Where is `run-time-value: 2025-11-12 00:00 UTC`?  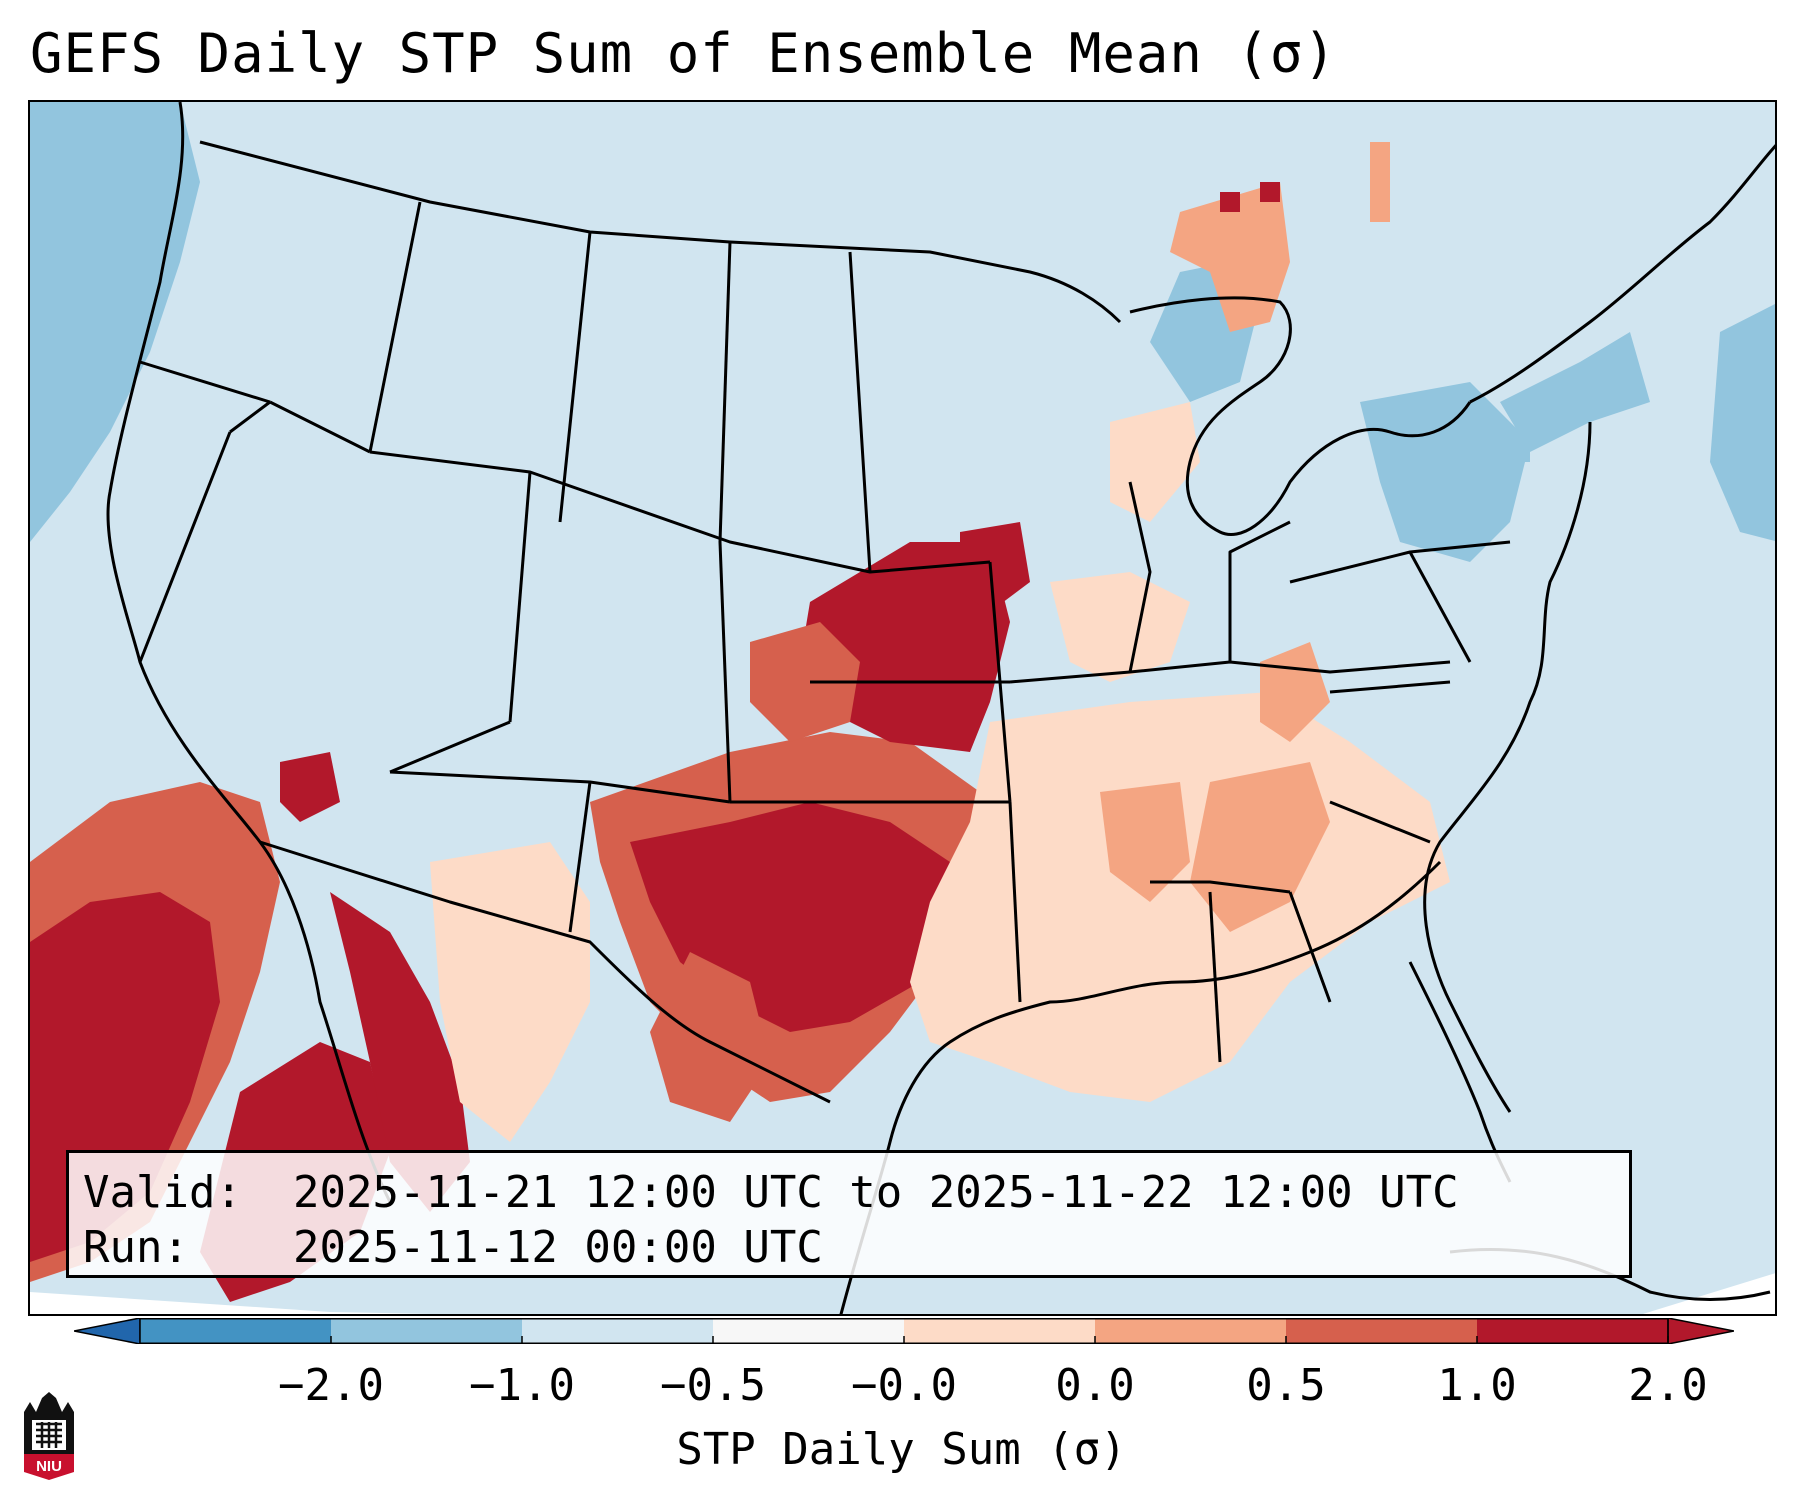 run-time-value: 2025-11-12 00:00 UTC is located at coordinates (558, 1247).